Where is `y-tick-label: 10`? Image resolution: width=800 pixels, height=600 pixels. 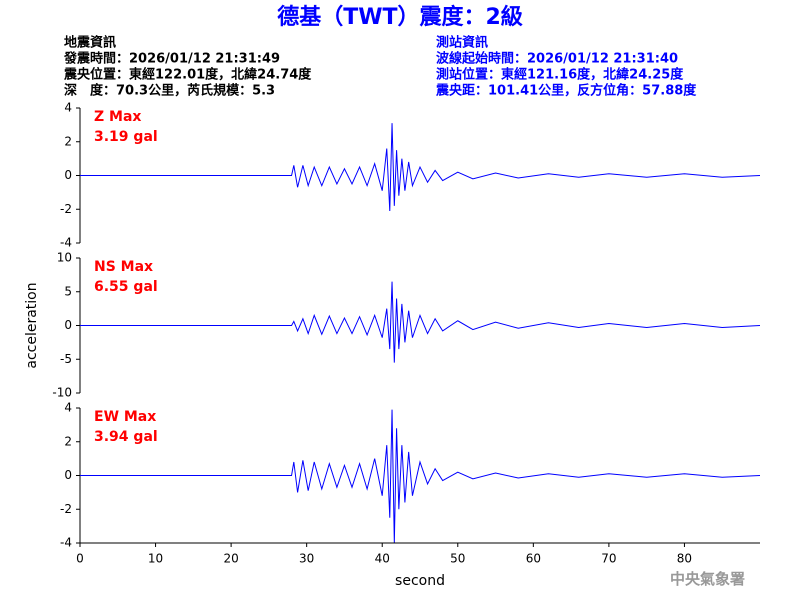
y-tick-label: 10 is located at coordinates (64, 258).